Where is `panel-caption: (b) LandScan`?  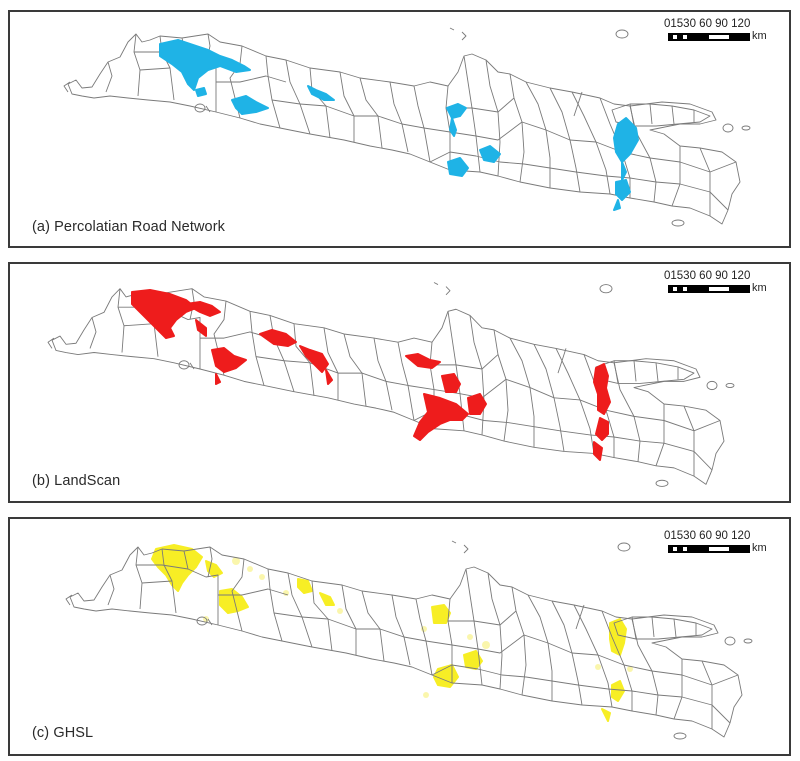 panel-caption: (b) LandScan is located at coordinates (76, 481).